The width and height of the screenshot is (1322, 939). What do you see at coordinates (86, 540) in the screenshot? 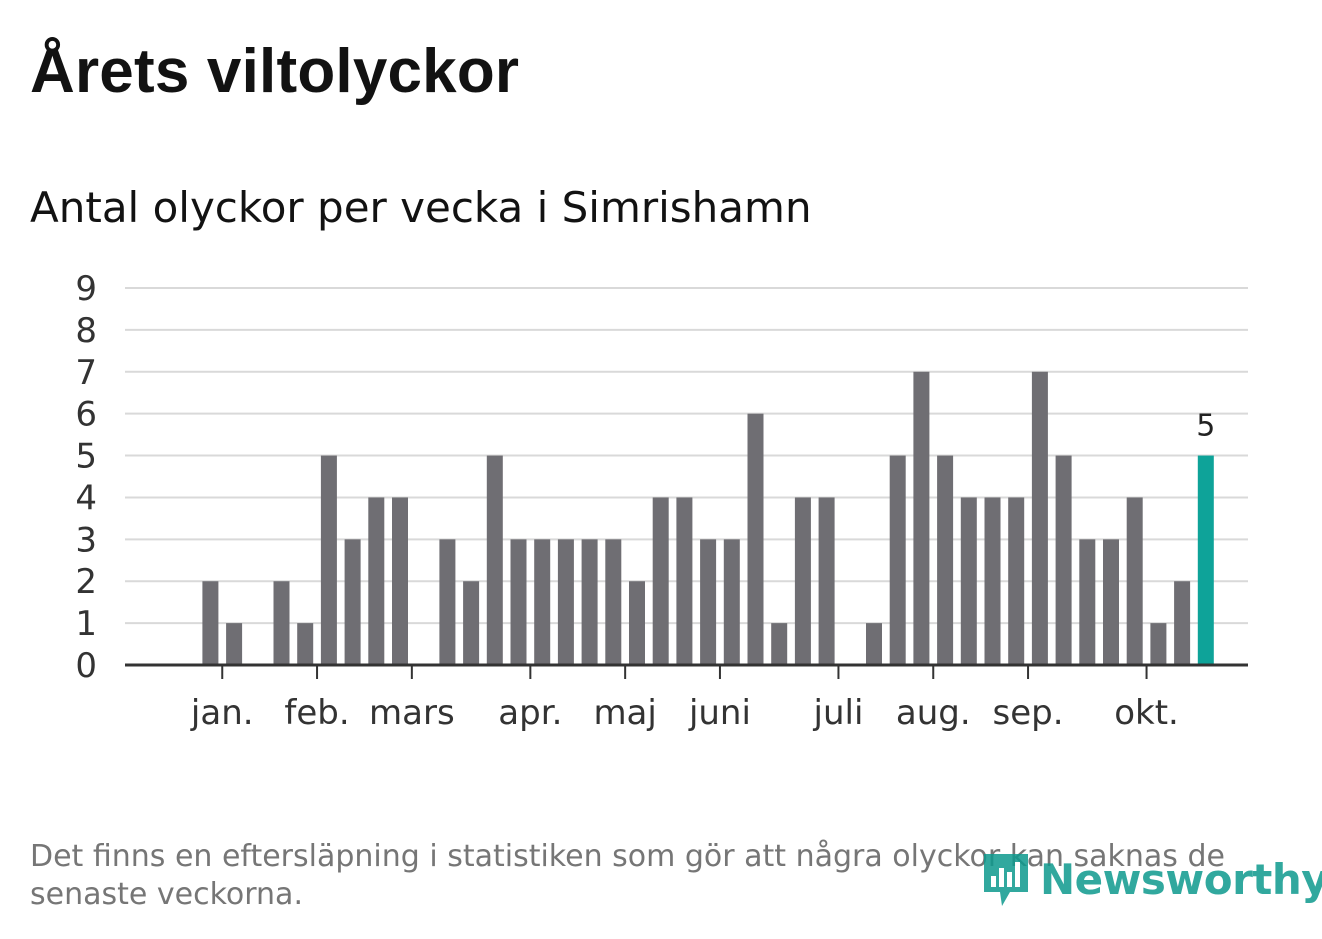
I see `y-tick-label: 3` at bounding box center [86, 540].